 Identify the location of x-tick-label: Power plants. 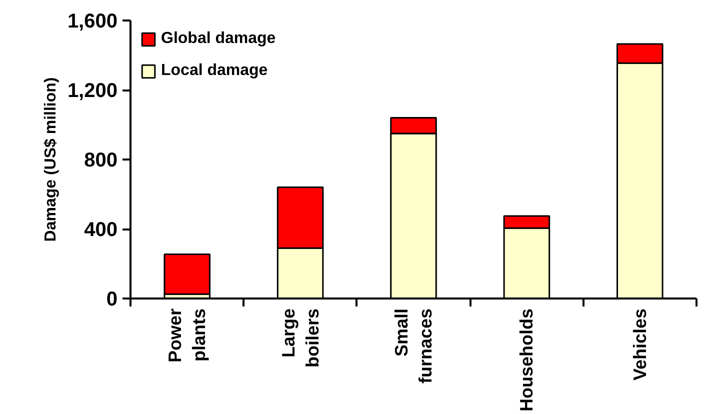
(187, 335).